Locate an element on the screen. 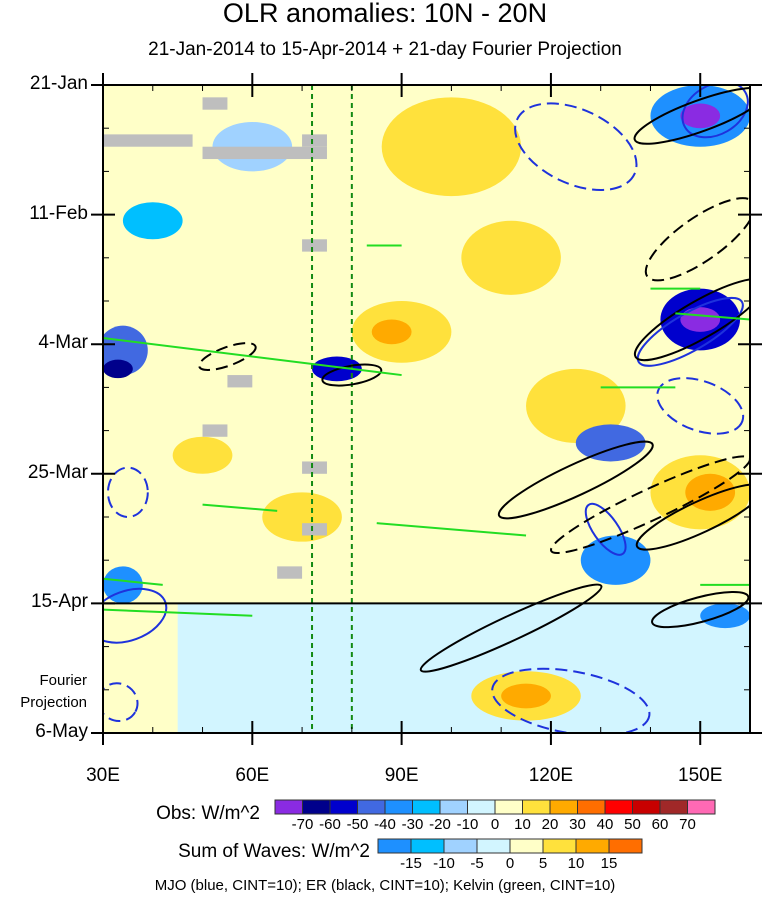 The height and width of the screenshot is (899, 770). projection-label-line2: Projection is located at coordinates (53, 702).